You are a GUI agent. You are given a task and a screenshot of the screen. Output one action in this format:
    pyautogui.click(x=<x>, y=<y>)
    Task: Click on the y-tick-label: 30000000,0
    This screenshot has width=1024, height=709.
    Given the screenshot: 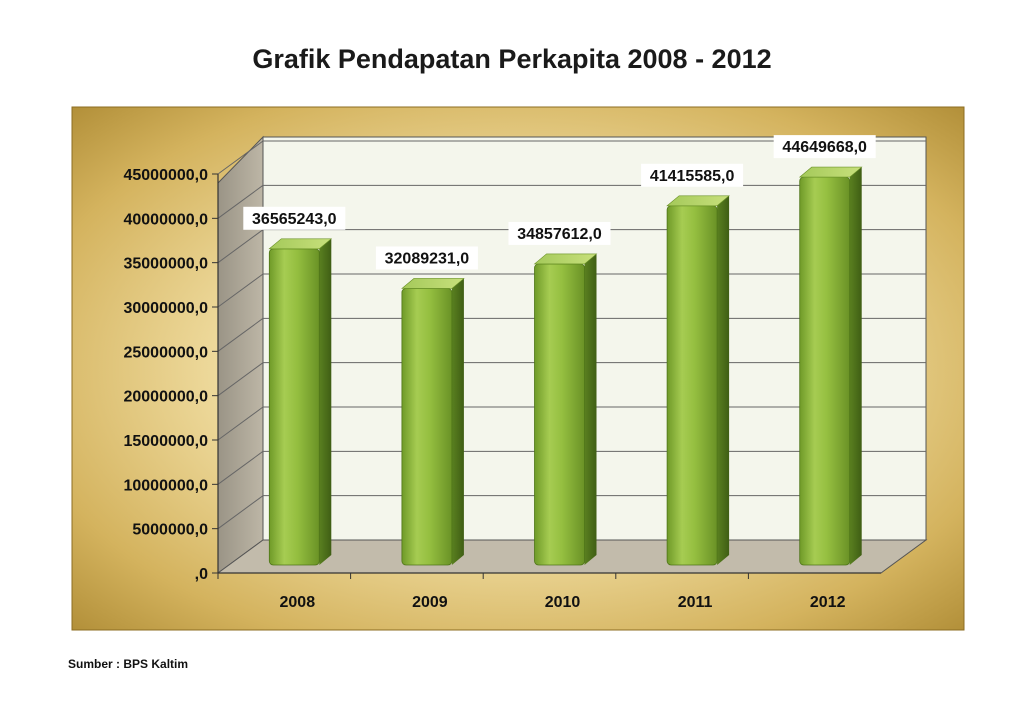 What is the action you would take?
    pyautogui.click(x=165, y=308)
    